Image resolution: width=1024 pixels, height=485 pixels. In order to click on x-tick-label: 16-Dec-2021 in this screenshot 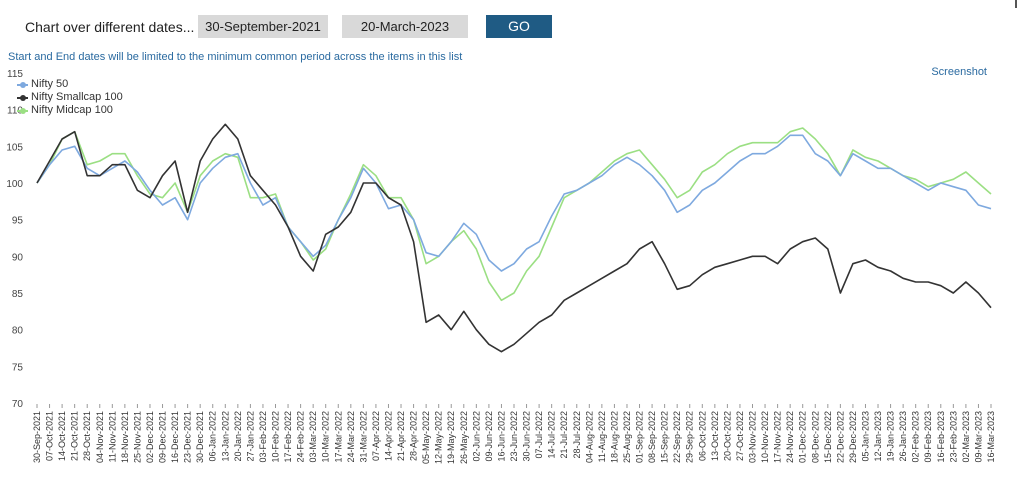, I will do `click(175, 437)`.